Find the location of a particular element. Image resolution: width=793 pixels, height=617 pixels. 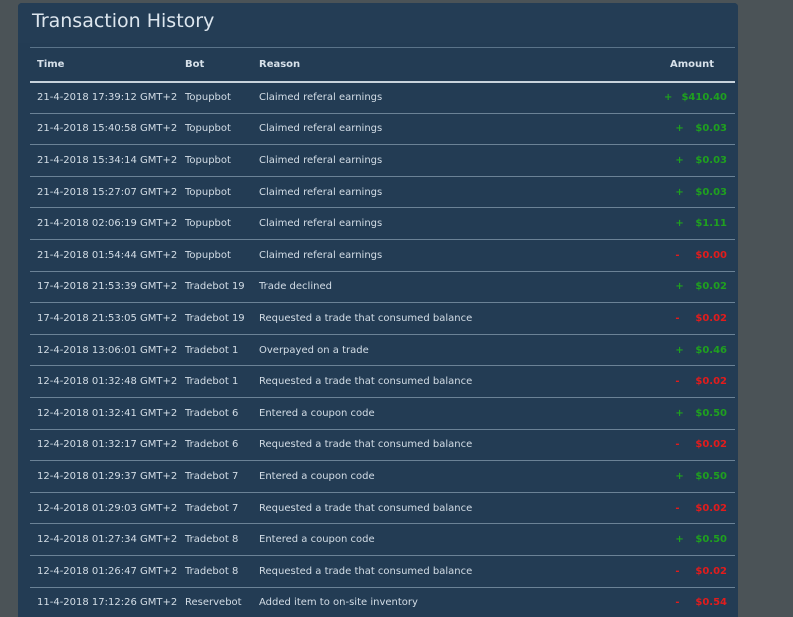

cell-time: 12-4-2018 01:26:47 GMT+2 is located at coordinates (104, 571).